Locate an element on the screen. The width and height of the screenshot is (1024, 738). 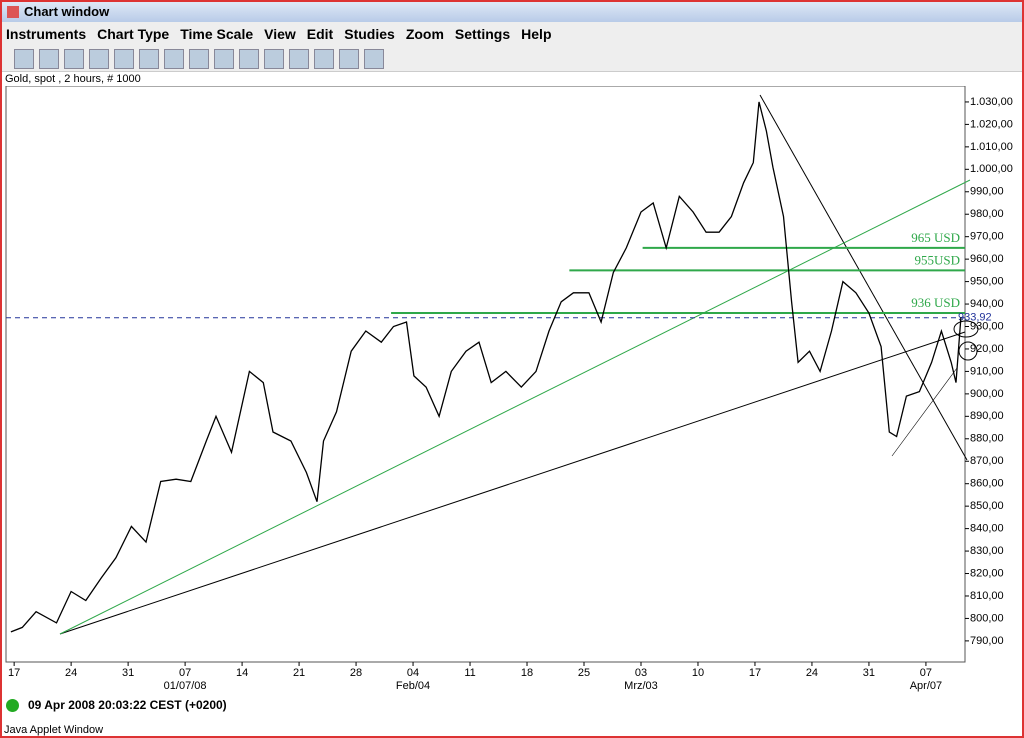
y-tick-label: 960,00 is located at coordinates (987, 259).